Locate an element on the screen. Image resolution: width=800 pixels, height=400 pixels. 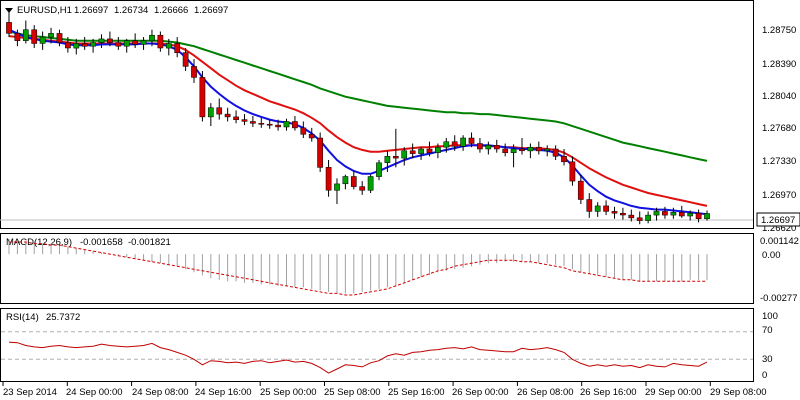
price-label: 1.28390 is located at coordinates (779, 64).